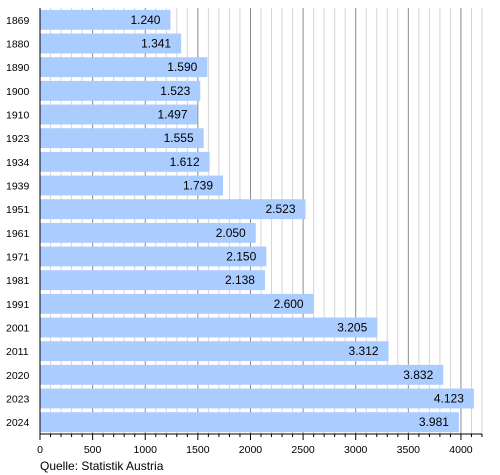 The height and width of the screenshot is (475, 500). What do you see at coordinates (179, 138) in the screenshot?
I see `bar-value-label: 1.555` at bounding box center [179, 138].